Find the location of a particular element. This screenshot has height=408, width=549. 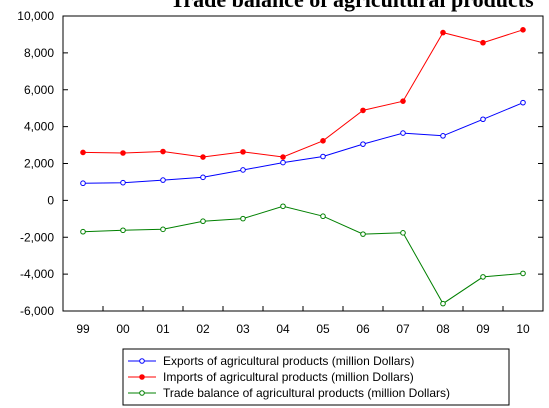

y-tick-label: 0 is located at coordinates (50, 200).